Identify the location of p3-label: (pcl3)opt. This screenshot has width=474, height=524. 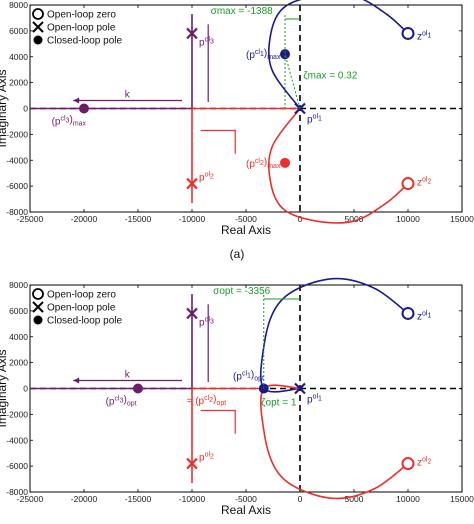
(121, 401).